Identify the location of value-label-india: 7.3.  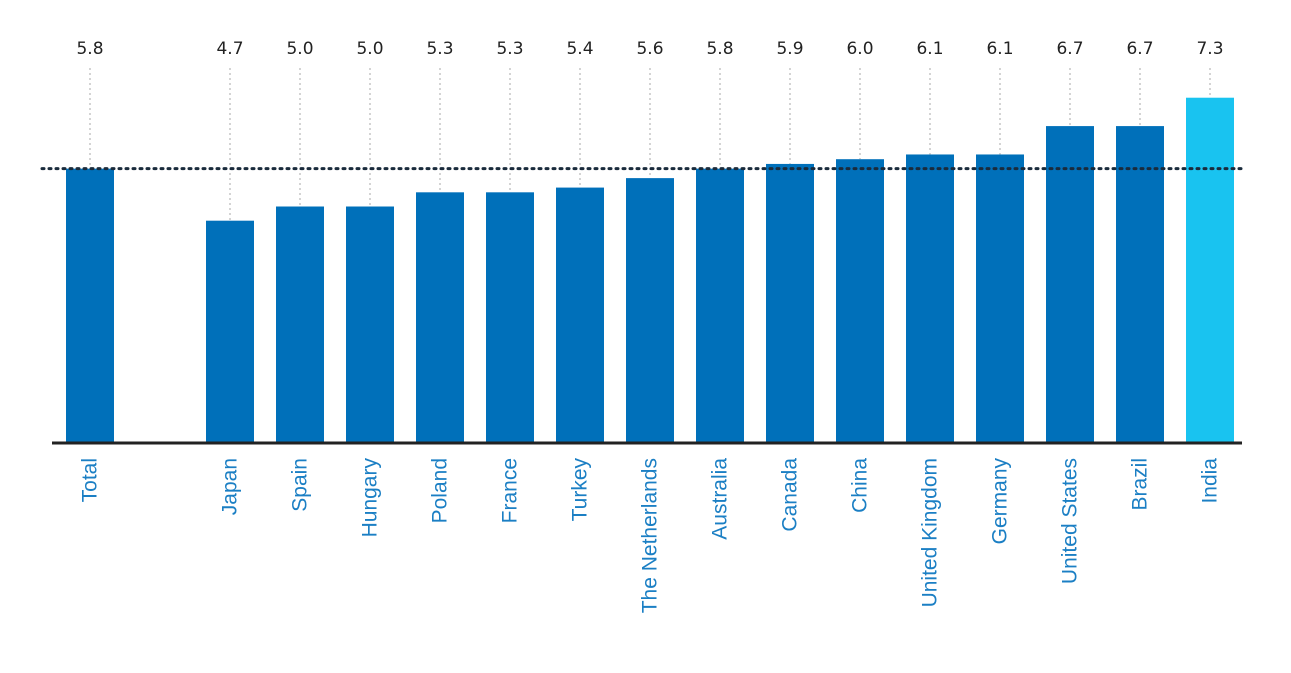
(1209, 49).